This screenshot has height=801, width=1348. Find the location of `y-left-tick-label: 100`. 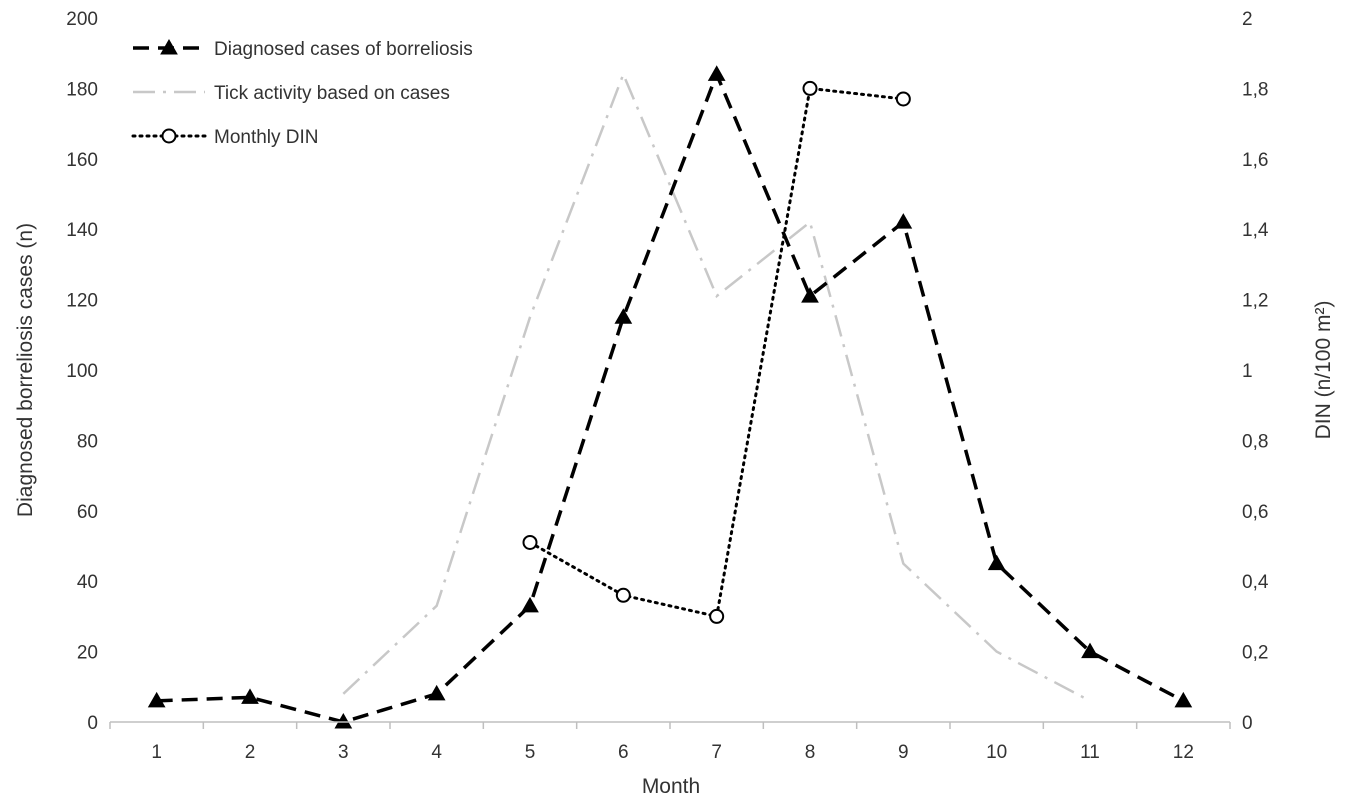

y-left-tick-label: 100 is located at coordinates (82, 371).